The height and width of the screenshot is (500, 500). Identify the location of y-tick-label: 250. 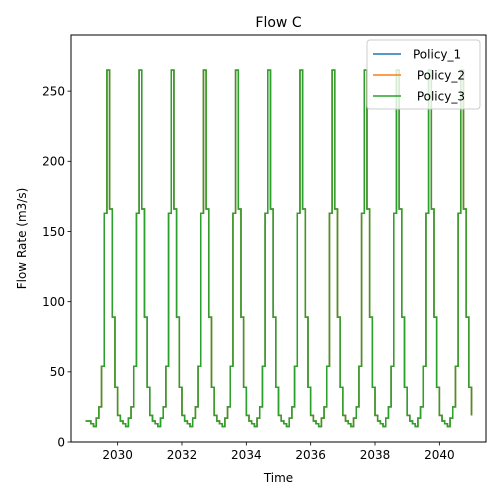
(53, 91).